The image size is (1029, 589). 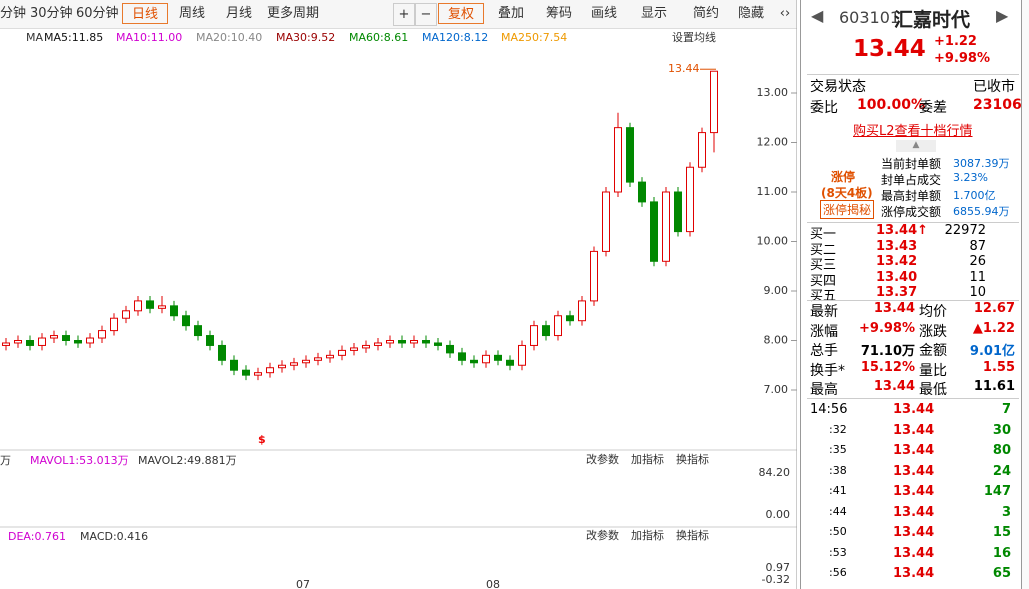 I want to click on l2-link: 购买L2查看十档行情, so click(x=913, y=131).